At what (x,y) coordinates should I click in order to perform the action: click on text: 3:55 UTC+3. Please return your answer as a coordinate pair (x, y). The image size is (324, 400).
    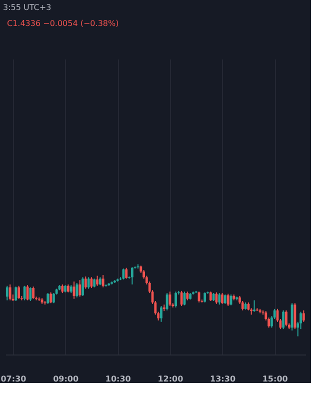
    Looking at the image, I should click on (27, 7).